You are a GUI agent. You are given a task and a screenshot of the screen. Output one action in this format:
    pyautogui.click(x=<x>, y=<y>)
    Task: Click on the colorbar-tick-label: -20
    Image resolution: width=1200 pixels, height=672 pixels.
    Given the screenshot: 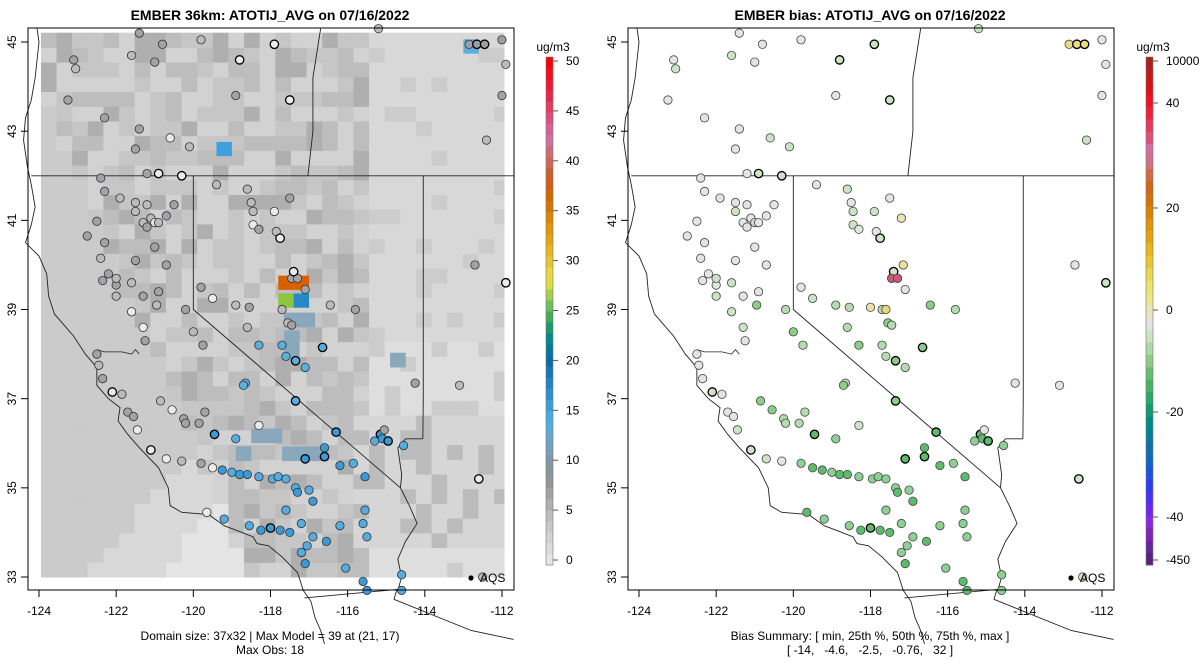 What is the action you would take?
    pyautogui.click(x=1175, y=412)
    